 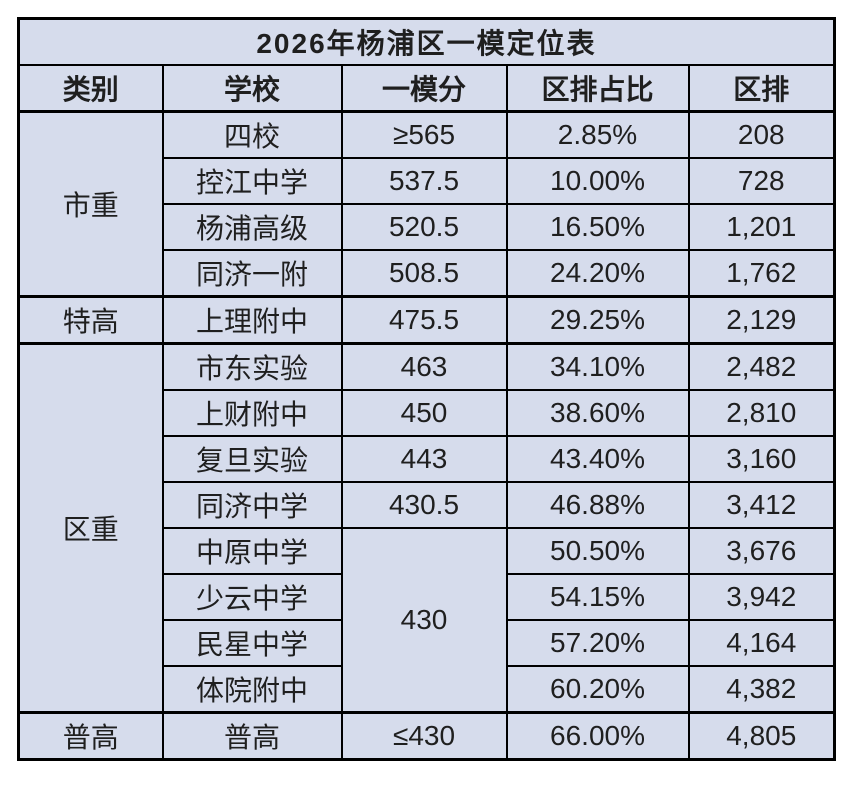 I want to click on rank-cell: 728, so click(x=761, y=181).